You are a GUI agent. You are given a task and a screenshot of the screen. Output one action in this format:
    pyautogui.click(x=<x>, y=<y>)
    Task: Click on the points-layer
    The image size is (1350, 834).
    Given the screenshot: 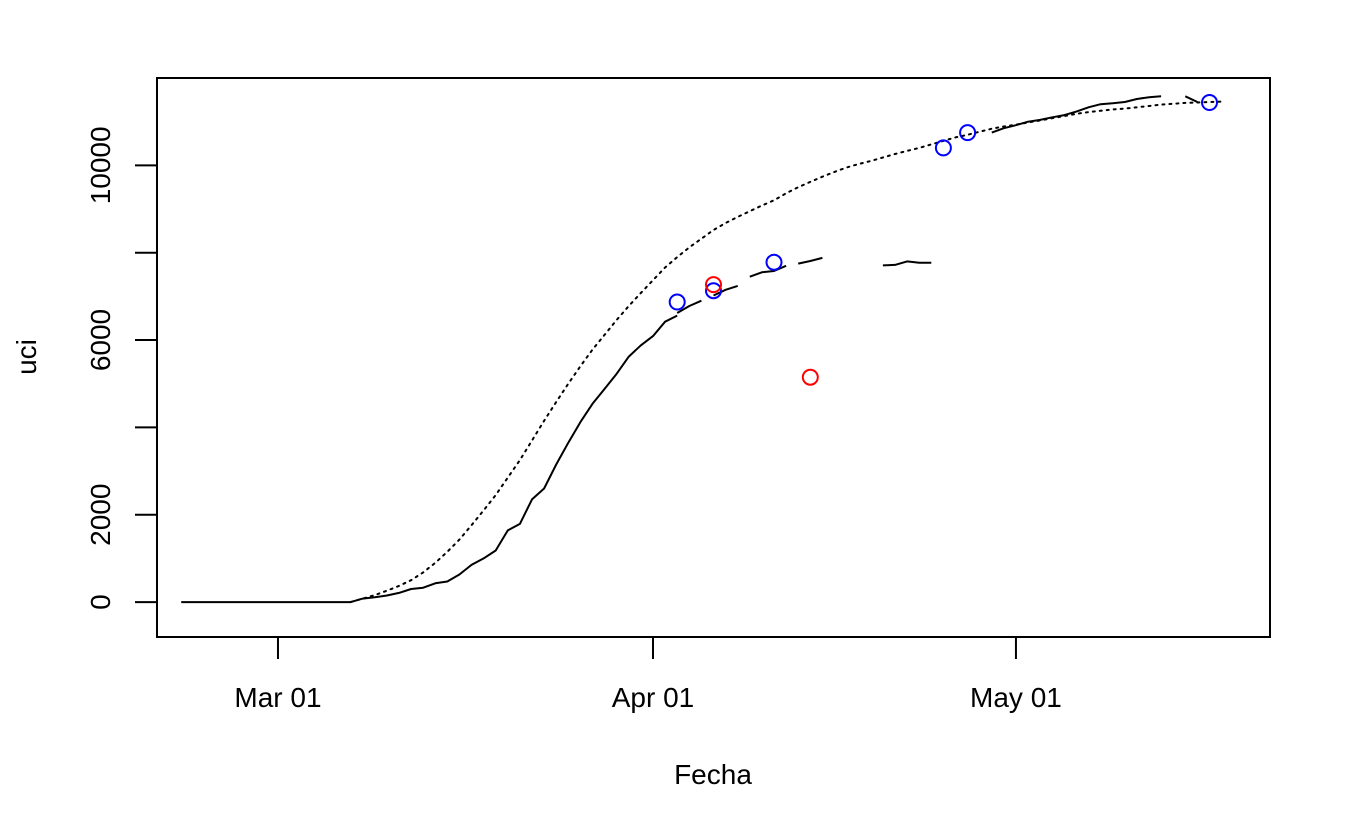 What is the action you would take?
    pyautogui.click(x=943, y=240)
    